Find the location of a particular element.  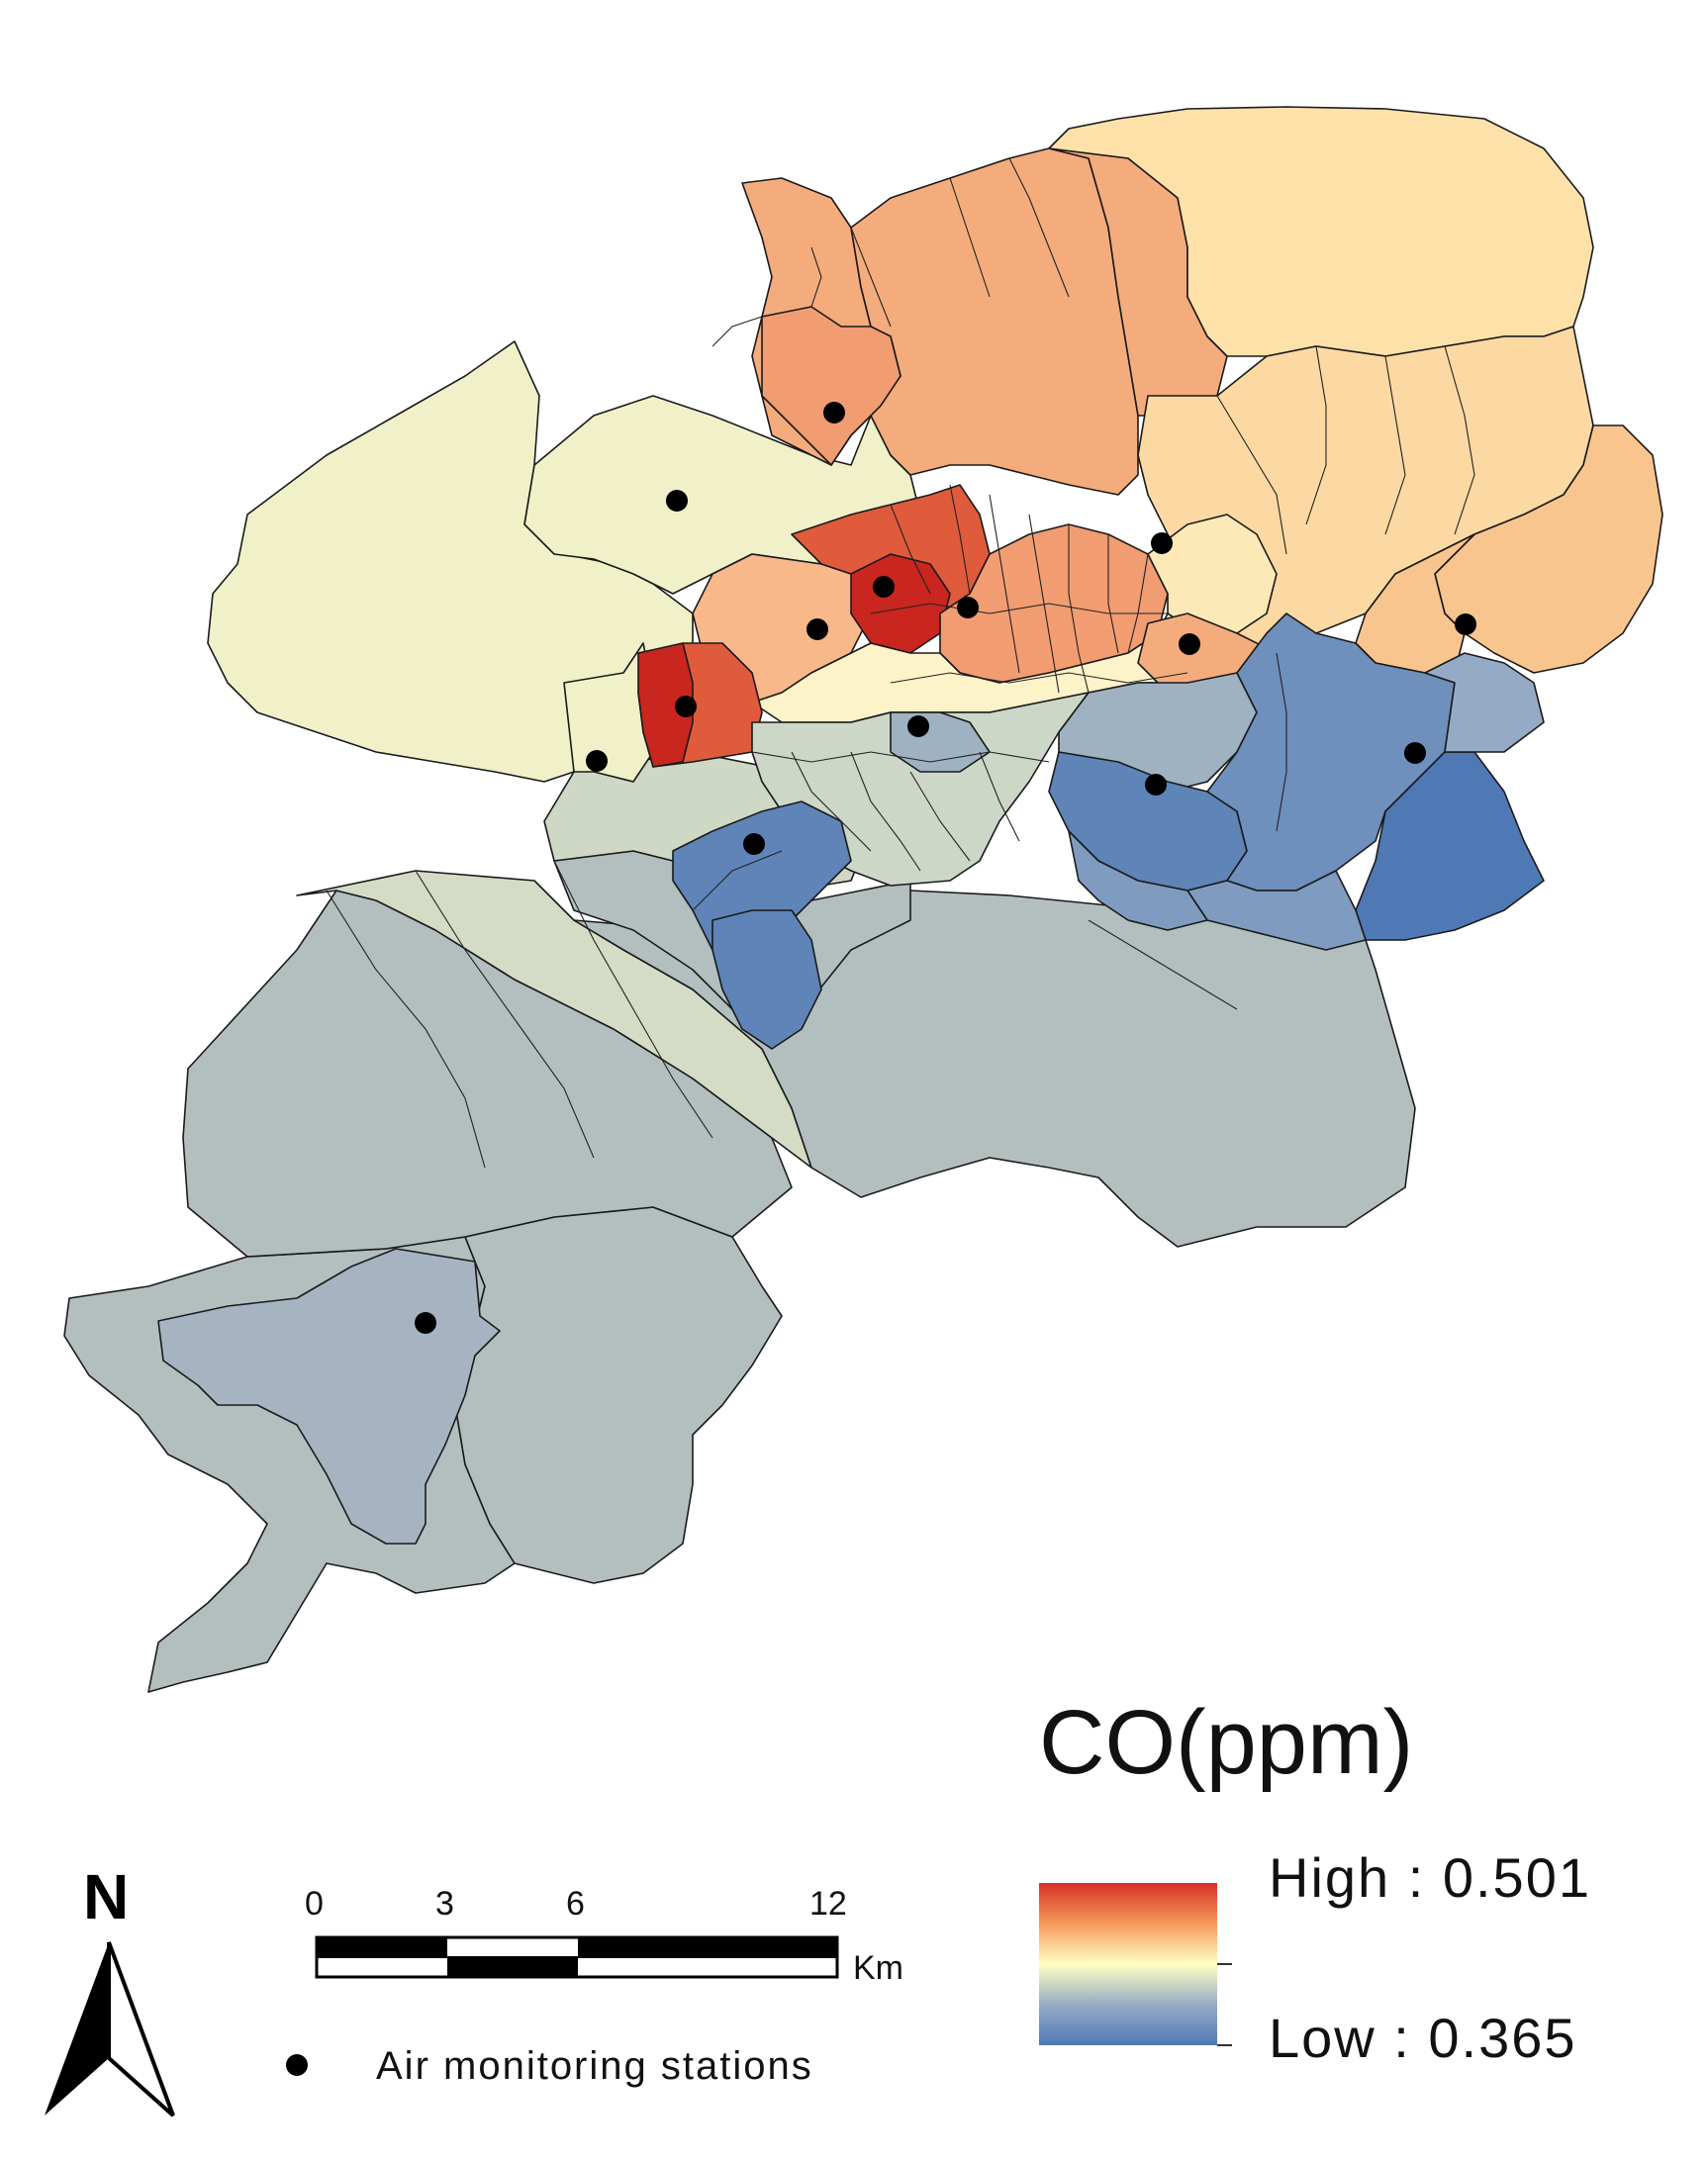

north-arrow-icon is located at coordinates (110, 2029).